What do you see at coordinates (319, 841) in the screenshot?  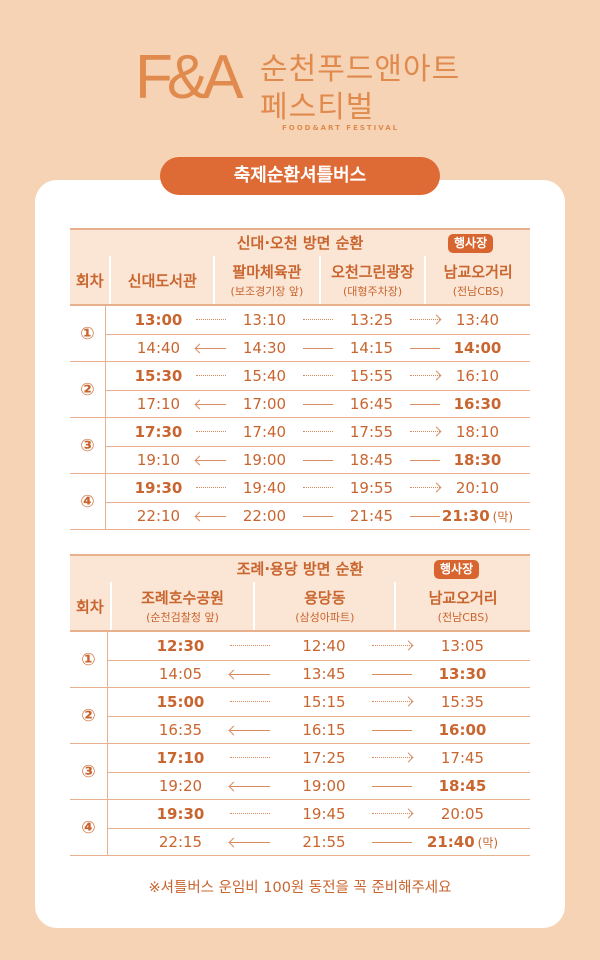 I see `return-row: 22:15 21:55 21:40 (막)` at bounding box center [319, 841].